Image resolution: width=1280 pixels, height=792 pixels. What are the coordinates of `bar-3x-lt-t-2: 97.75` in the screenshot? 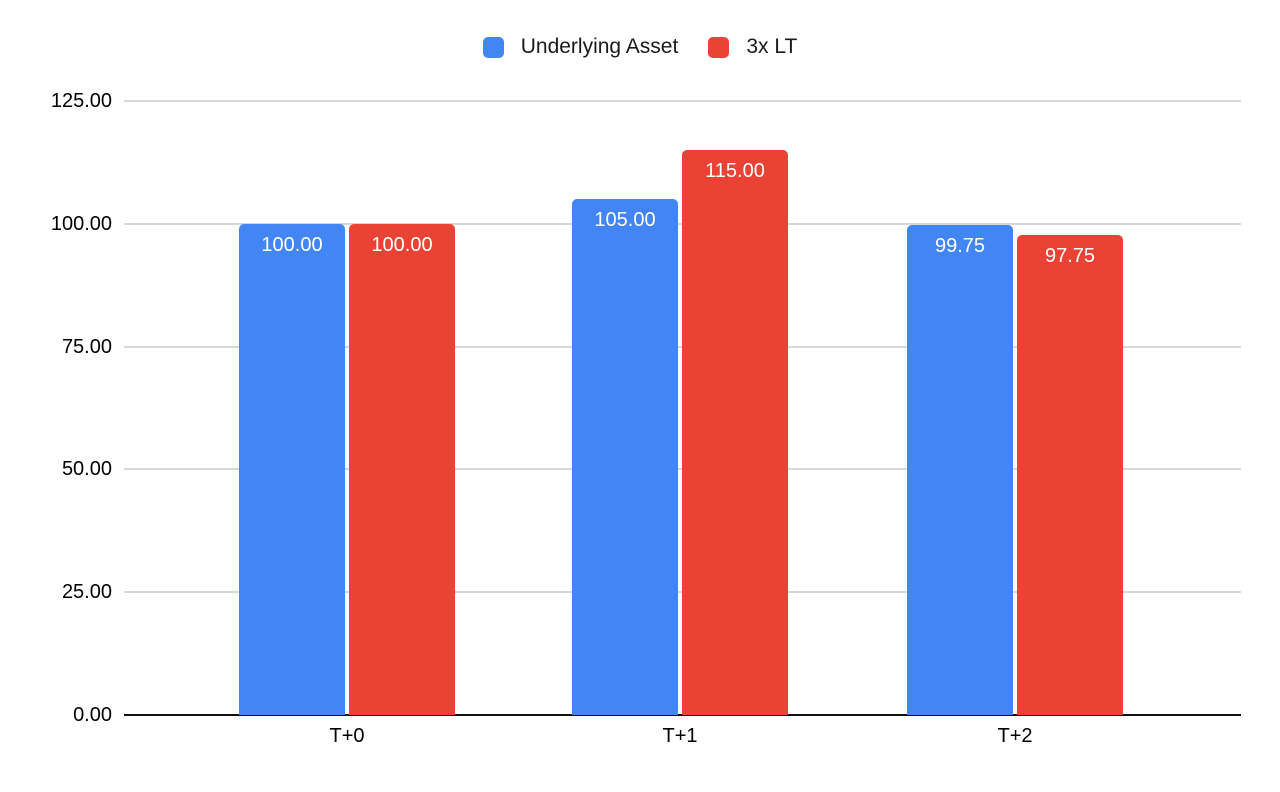 It's located at (1070, 474).